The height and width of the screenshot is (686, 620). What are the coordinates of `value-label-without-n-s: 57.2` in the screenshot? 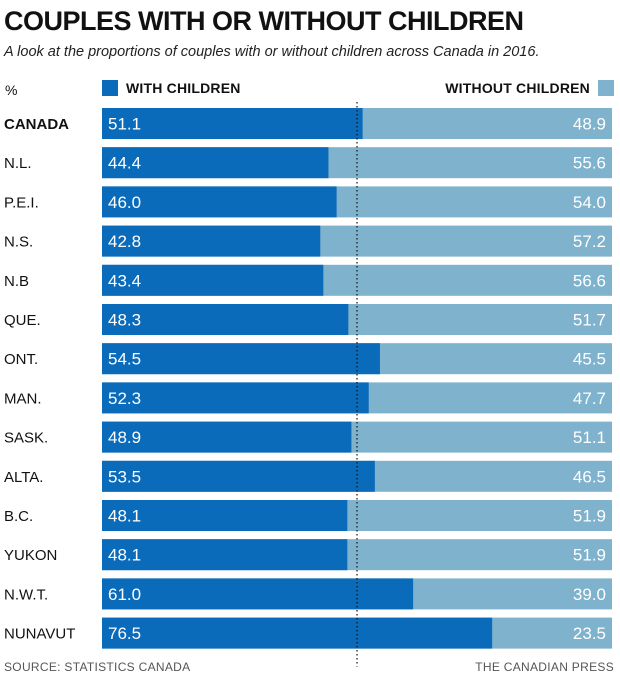 It's located at (589, 241).